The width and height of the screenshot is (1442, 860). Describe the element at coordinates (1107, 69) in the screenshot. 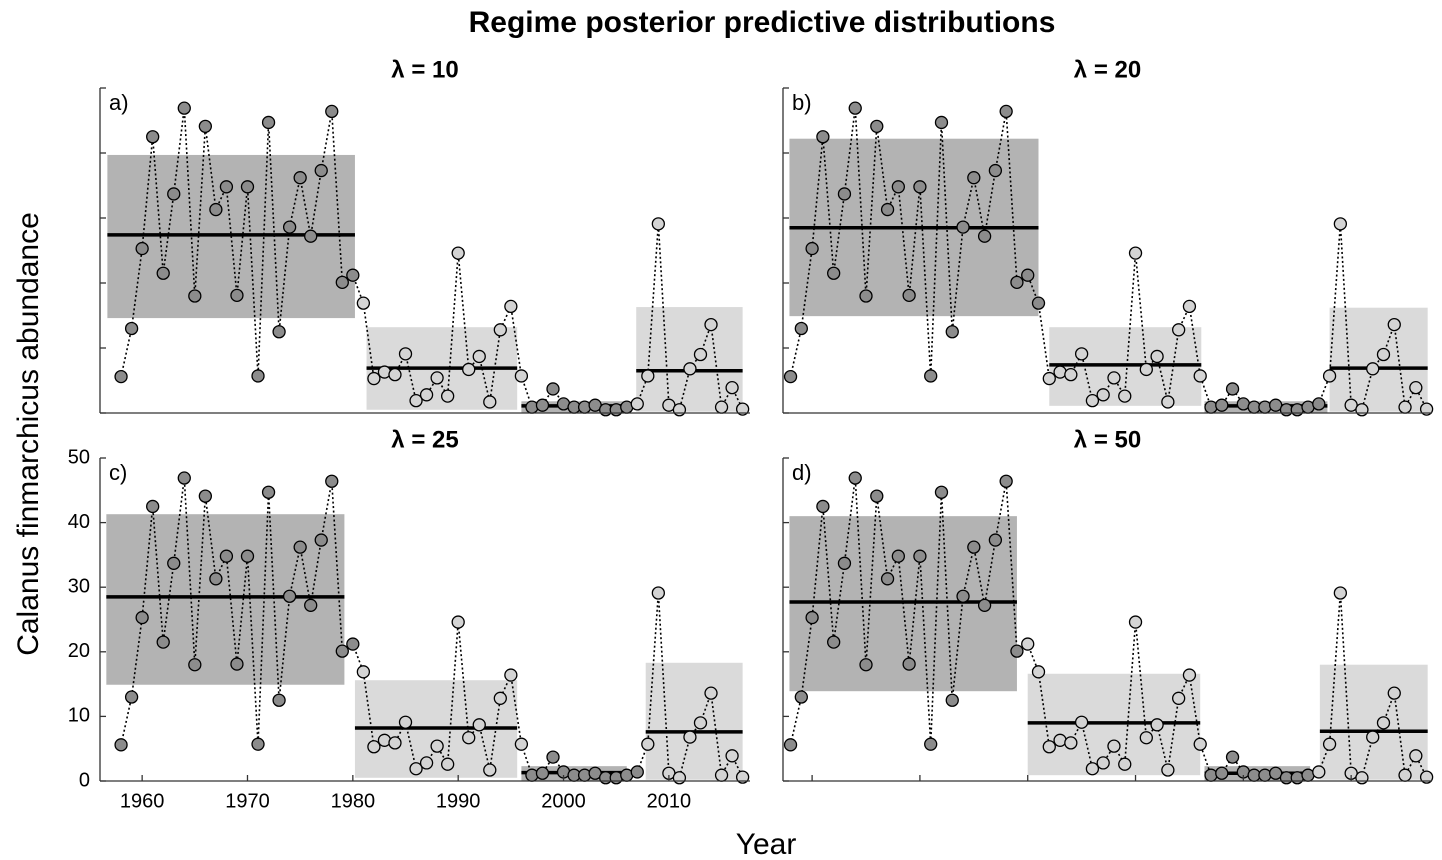

I see `panel-title: λ = 20` at that location.